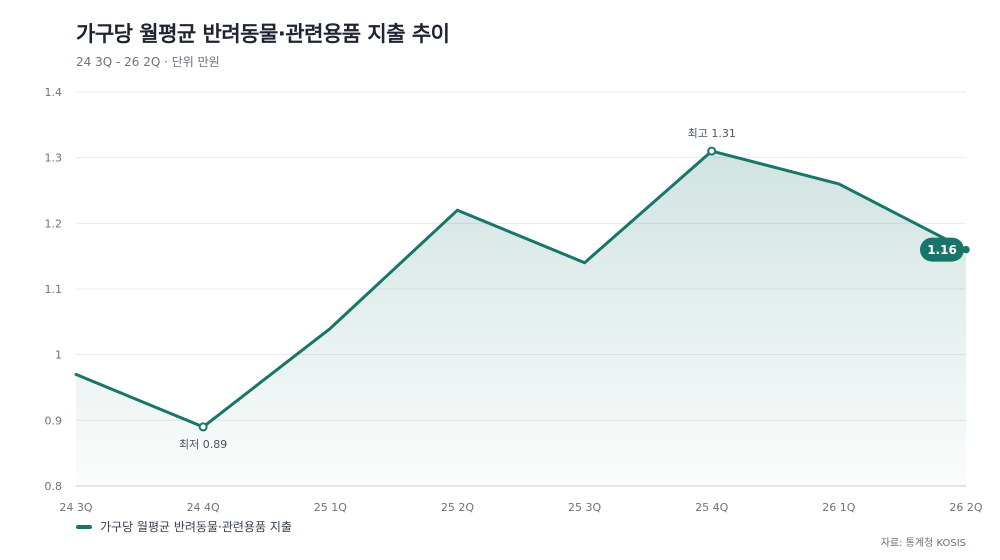 The image size is (1000, 560). What do you see at coordinates (54, 223) in the screenshot?
I see `y-tick-label: 1.2` at bounding box center [54, 223].